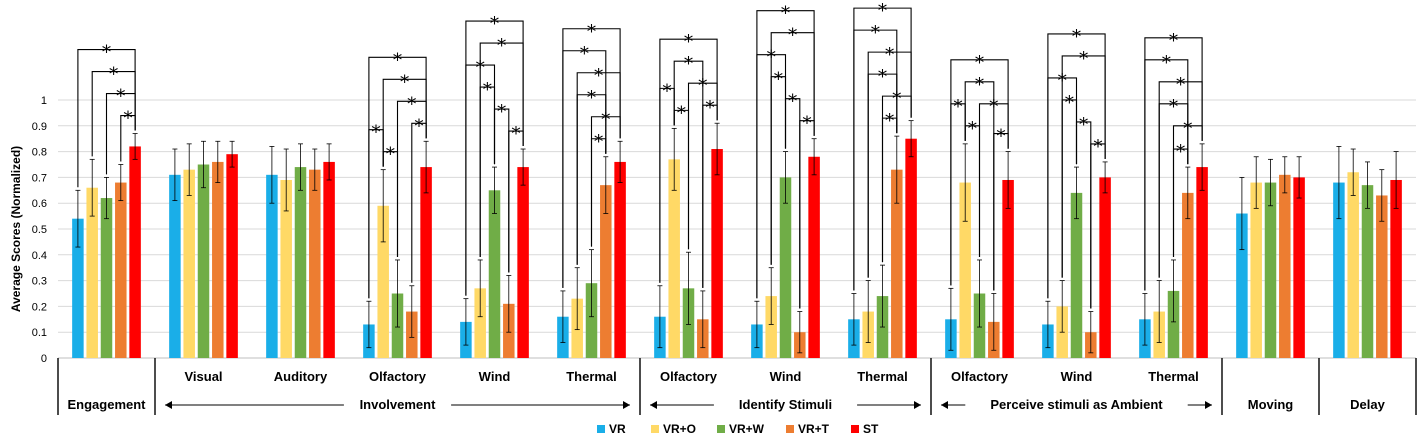  Describe the element at coordinates (39, 230) in the screenshot. I see `y-tick-label: 0.5` at that location.